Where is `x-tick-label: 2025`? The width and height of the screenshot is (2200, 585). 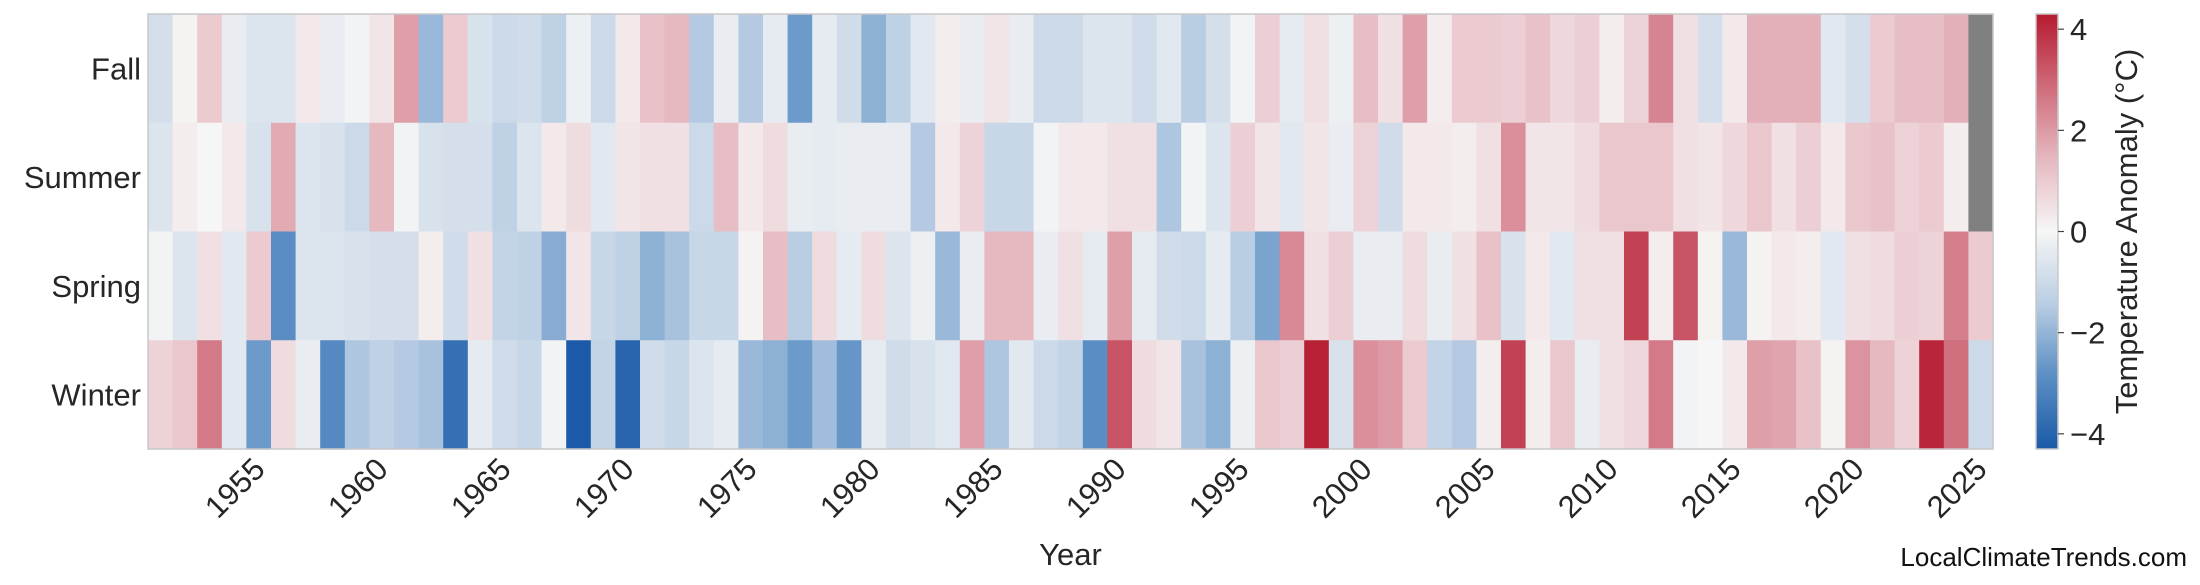 x-tick-label: 2025 is located at coordinates (1957, 488).